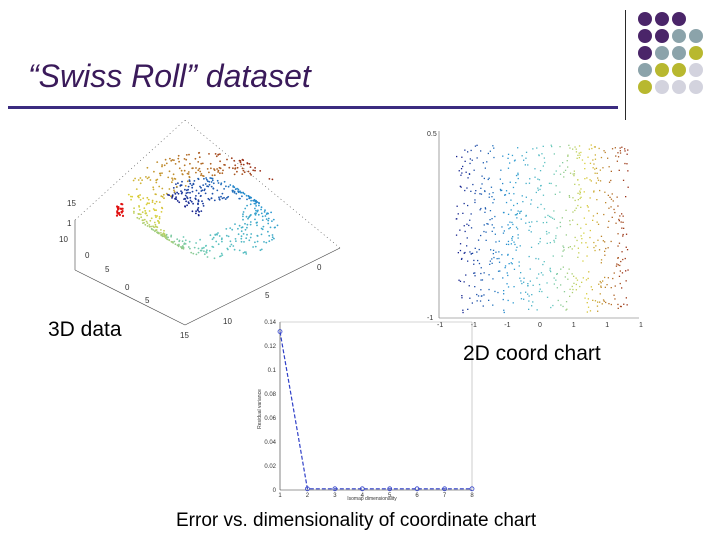 The width and height of the screenshot is (720, 540). What do you see at coordinates (645, 87) in the screenshot?
I see `decor-dot` at bounding box center [645, 87].